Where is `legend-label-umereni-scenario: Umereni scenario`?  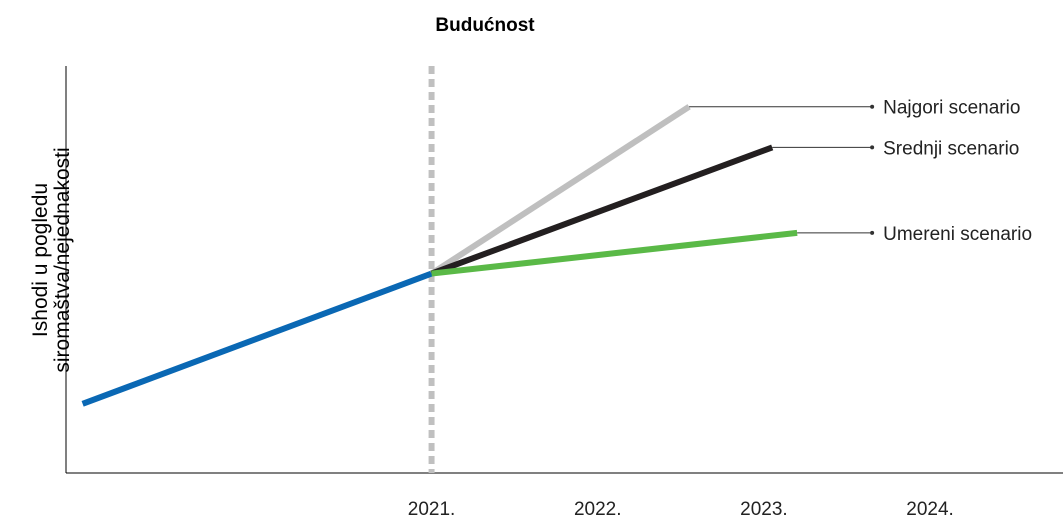 legend-label-umereni-scenario: Umereni scenario is located at coordinates (957, 234).